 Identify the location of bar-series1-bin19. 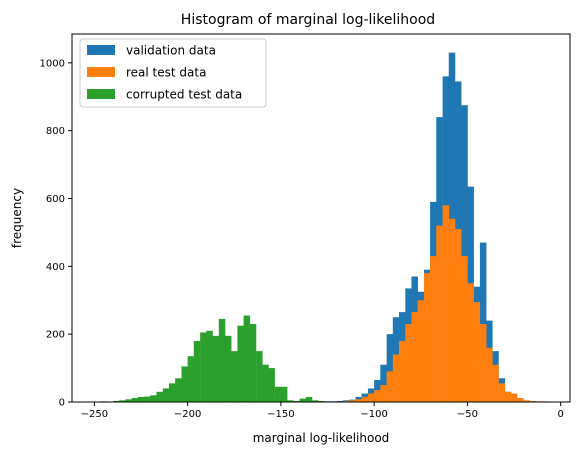
(464, 329).